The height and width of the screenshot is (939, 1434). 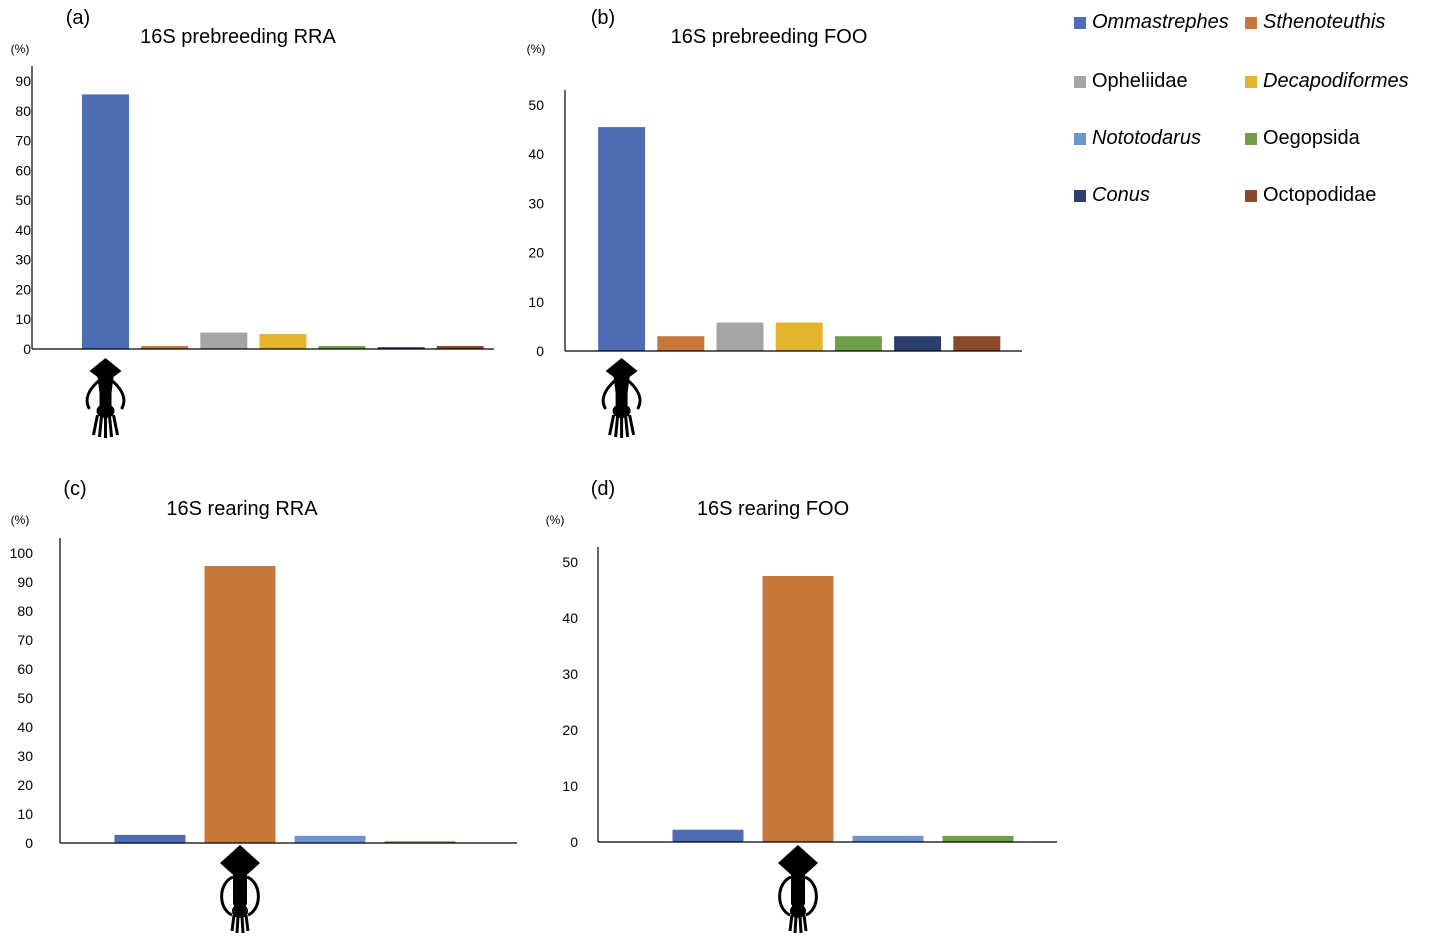 What do you see at coordinates (1160, 22) in the screenshot?
I see `legend-label: Ommastrephes` at bounding box center [1160, 22].